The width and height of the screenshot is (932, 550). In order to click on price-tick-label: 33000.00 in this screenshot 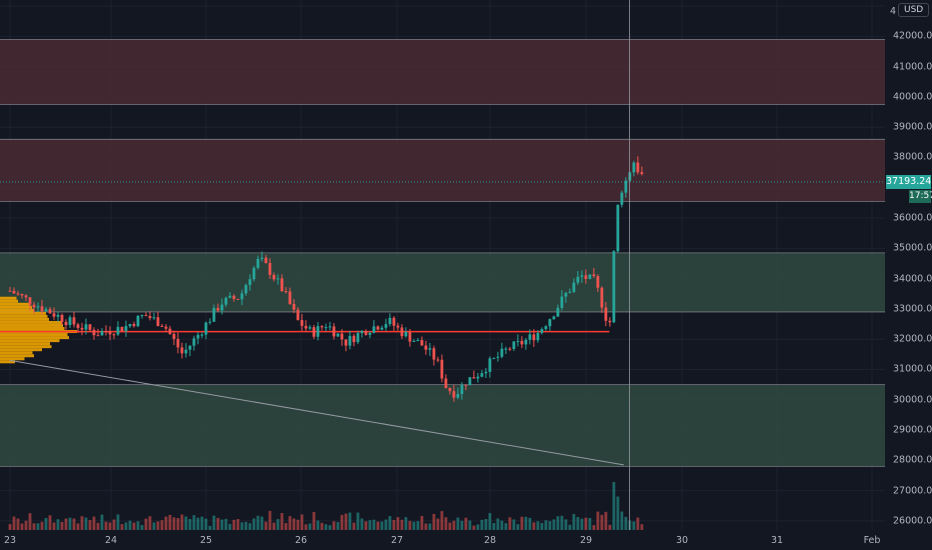, I will do `click(912, 309)`.